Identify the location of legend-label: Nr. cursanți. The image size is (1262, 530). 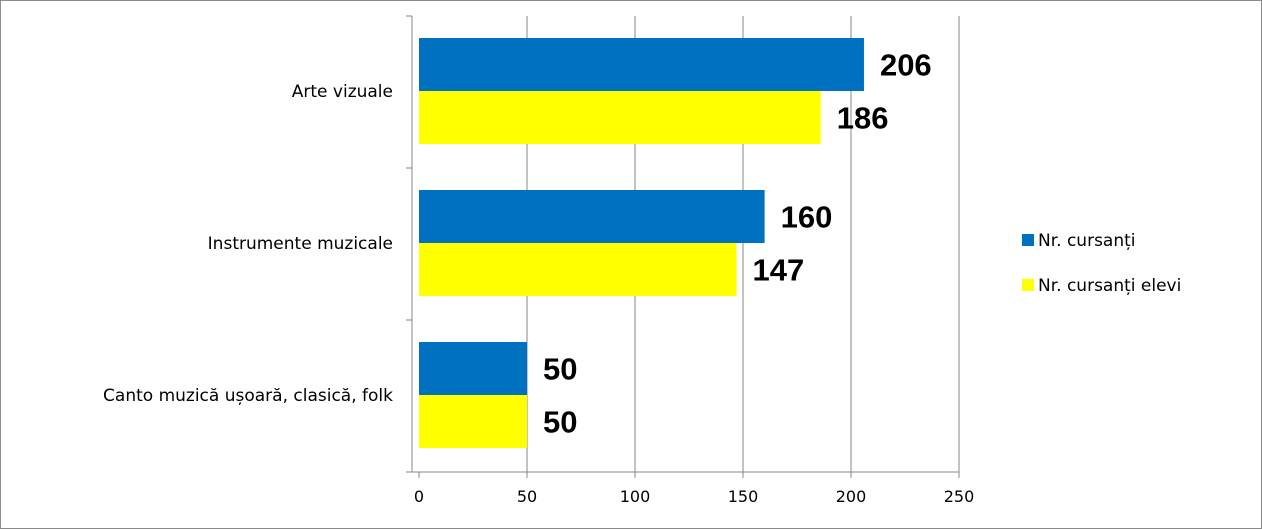
(1087, 241).